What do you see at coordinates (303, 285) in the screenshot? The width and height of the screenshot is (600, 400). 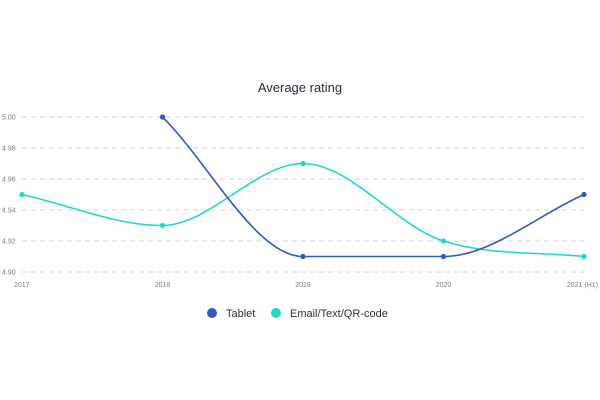 I see `x-tick-label: 2019` at bounding box center [303, 285].